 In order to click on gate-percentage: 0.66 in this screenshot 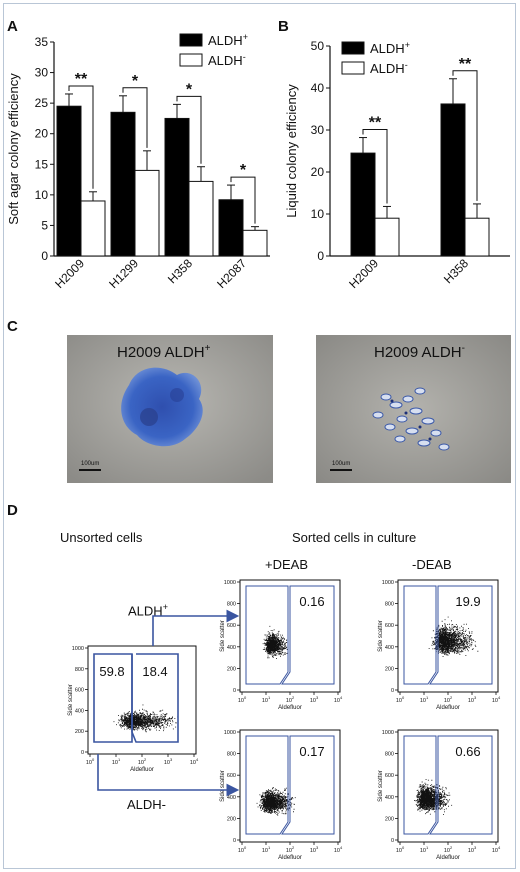, I will do `click(467, 751)`.